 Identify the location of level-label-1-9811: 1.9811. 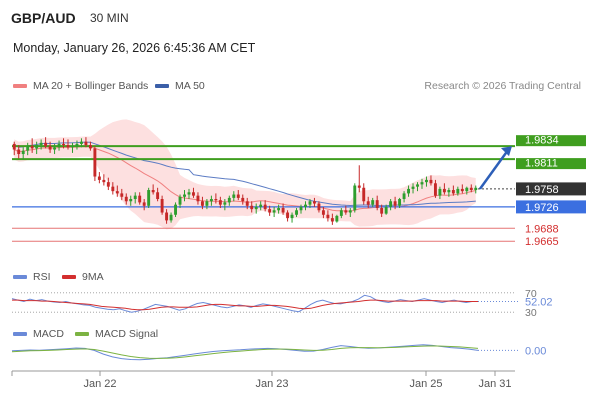
(541, 164).